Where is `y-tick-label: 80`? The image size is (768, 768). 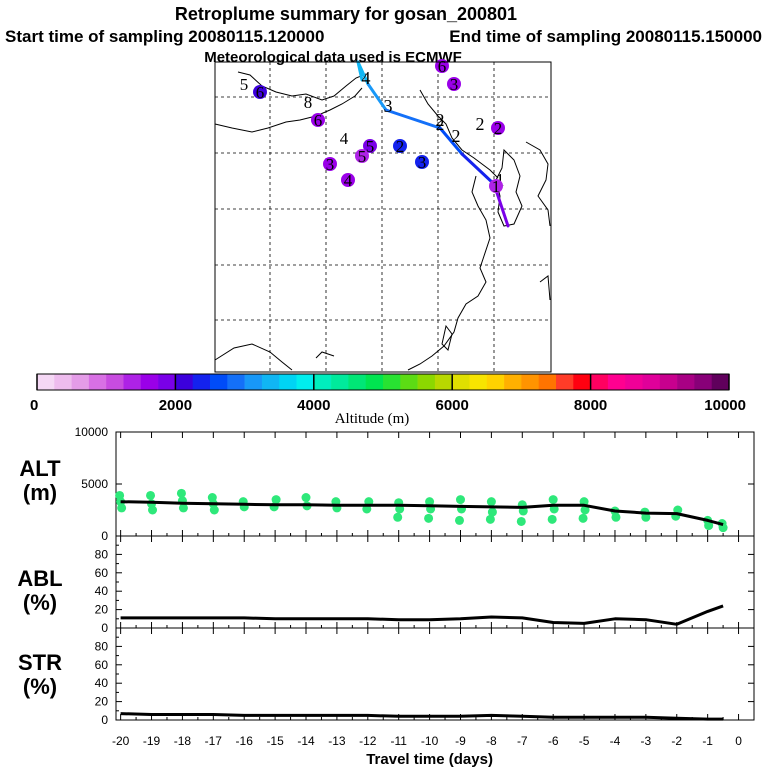 y-tick-label: 80 is located at coordinates (102, 646).